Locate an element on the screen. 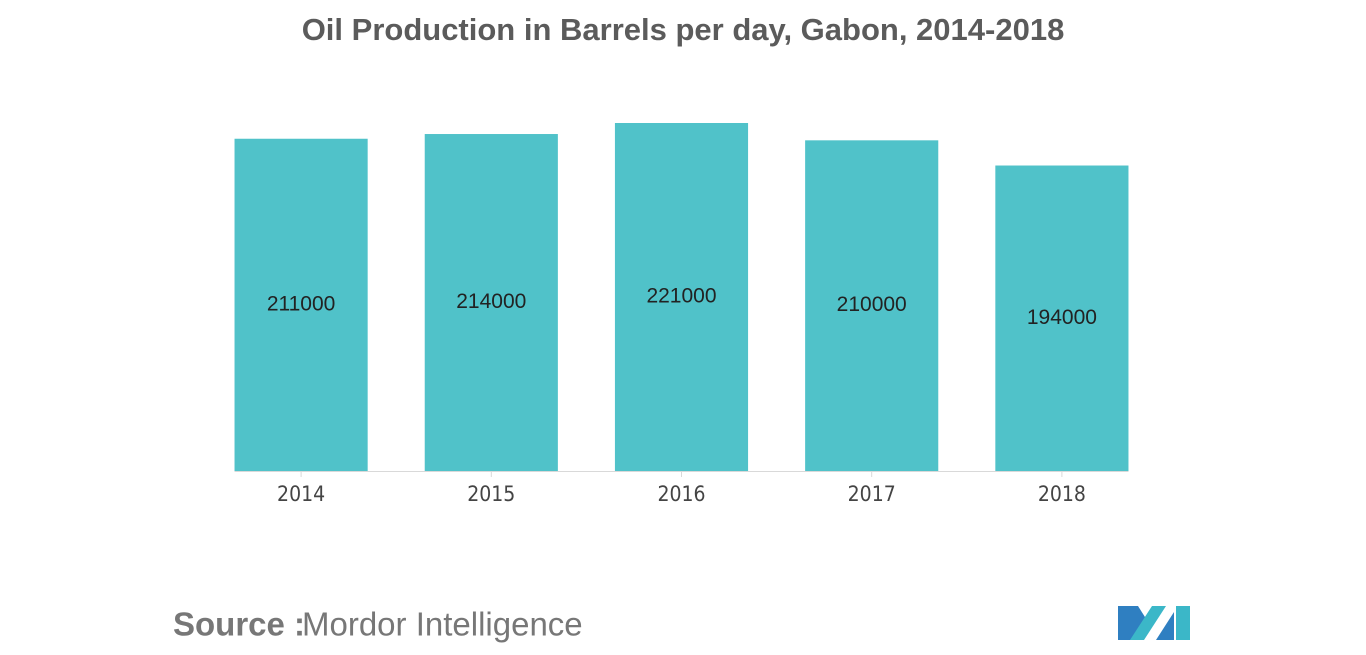  value-label: 221000 is located at coordinates (681, 296).